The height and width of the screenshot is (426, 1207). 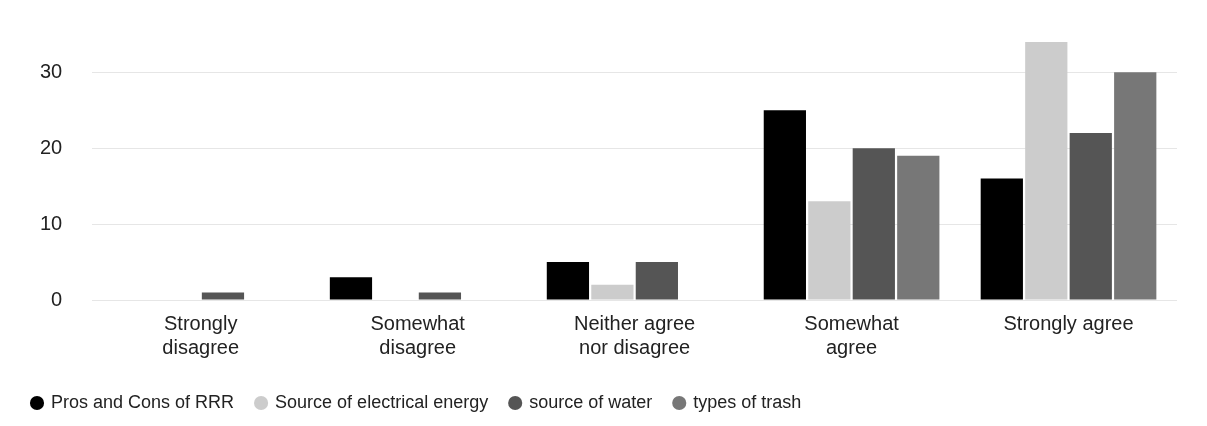 What do you see at coordinates (747, 401) in the screenshot?
I see `legend-label: types of trash` at bounding box center [747, 401].